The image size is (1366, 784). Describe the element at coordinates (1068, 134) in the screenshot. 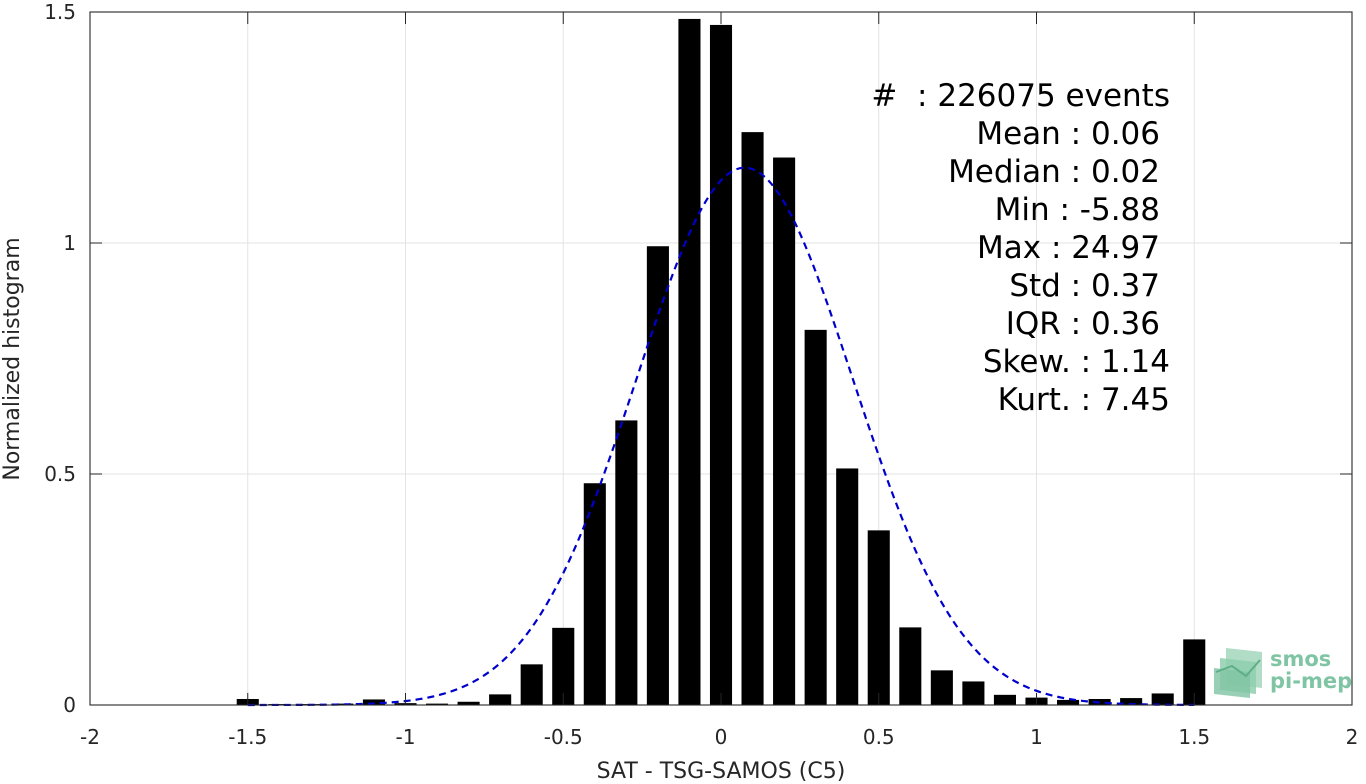

I see `stats-line: Mean : 0.06` at that location.